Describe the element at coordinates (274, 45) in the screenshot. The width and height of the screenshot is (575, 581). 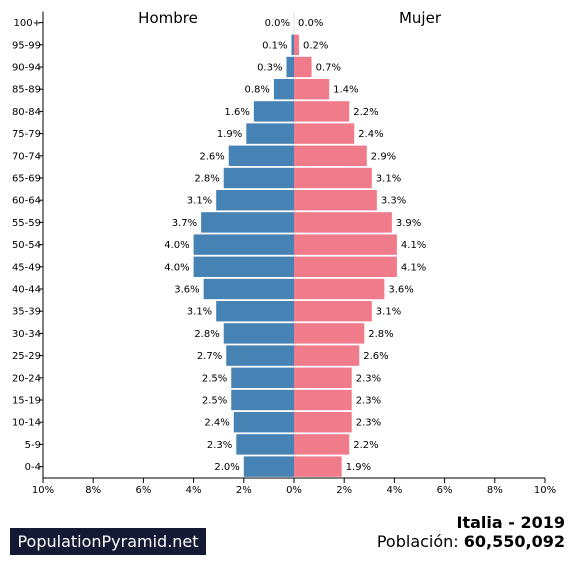
I see `male-value-label: 0.1%` at that location.